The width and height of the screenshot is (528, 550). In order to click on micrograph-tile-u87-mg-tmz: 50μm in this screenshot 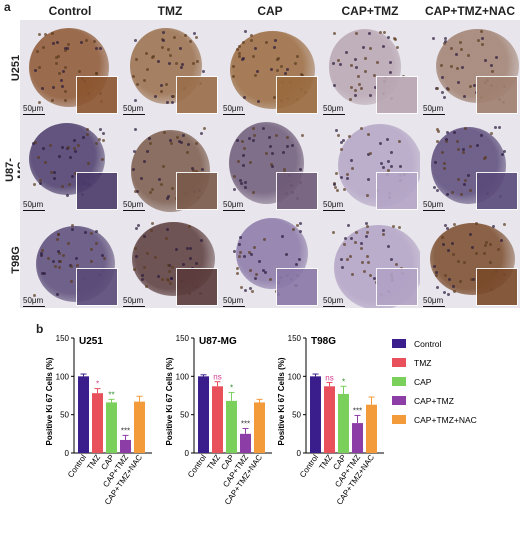, I will do `click(170, 164)`.